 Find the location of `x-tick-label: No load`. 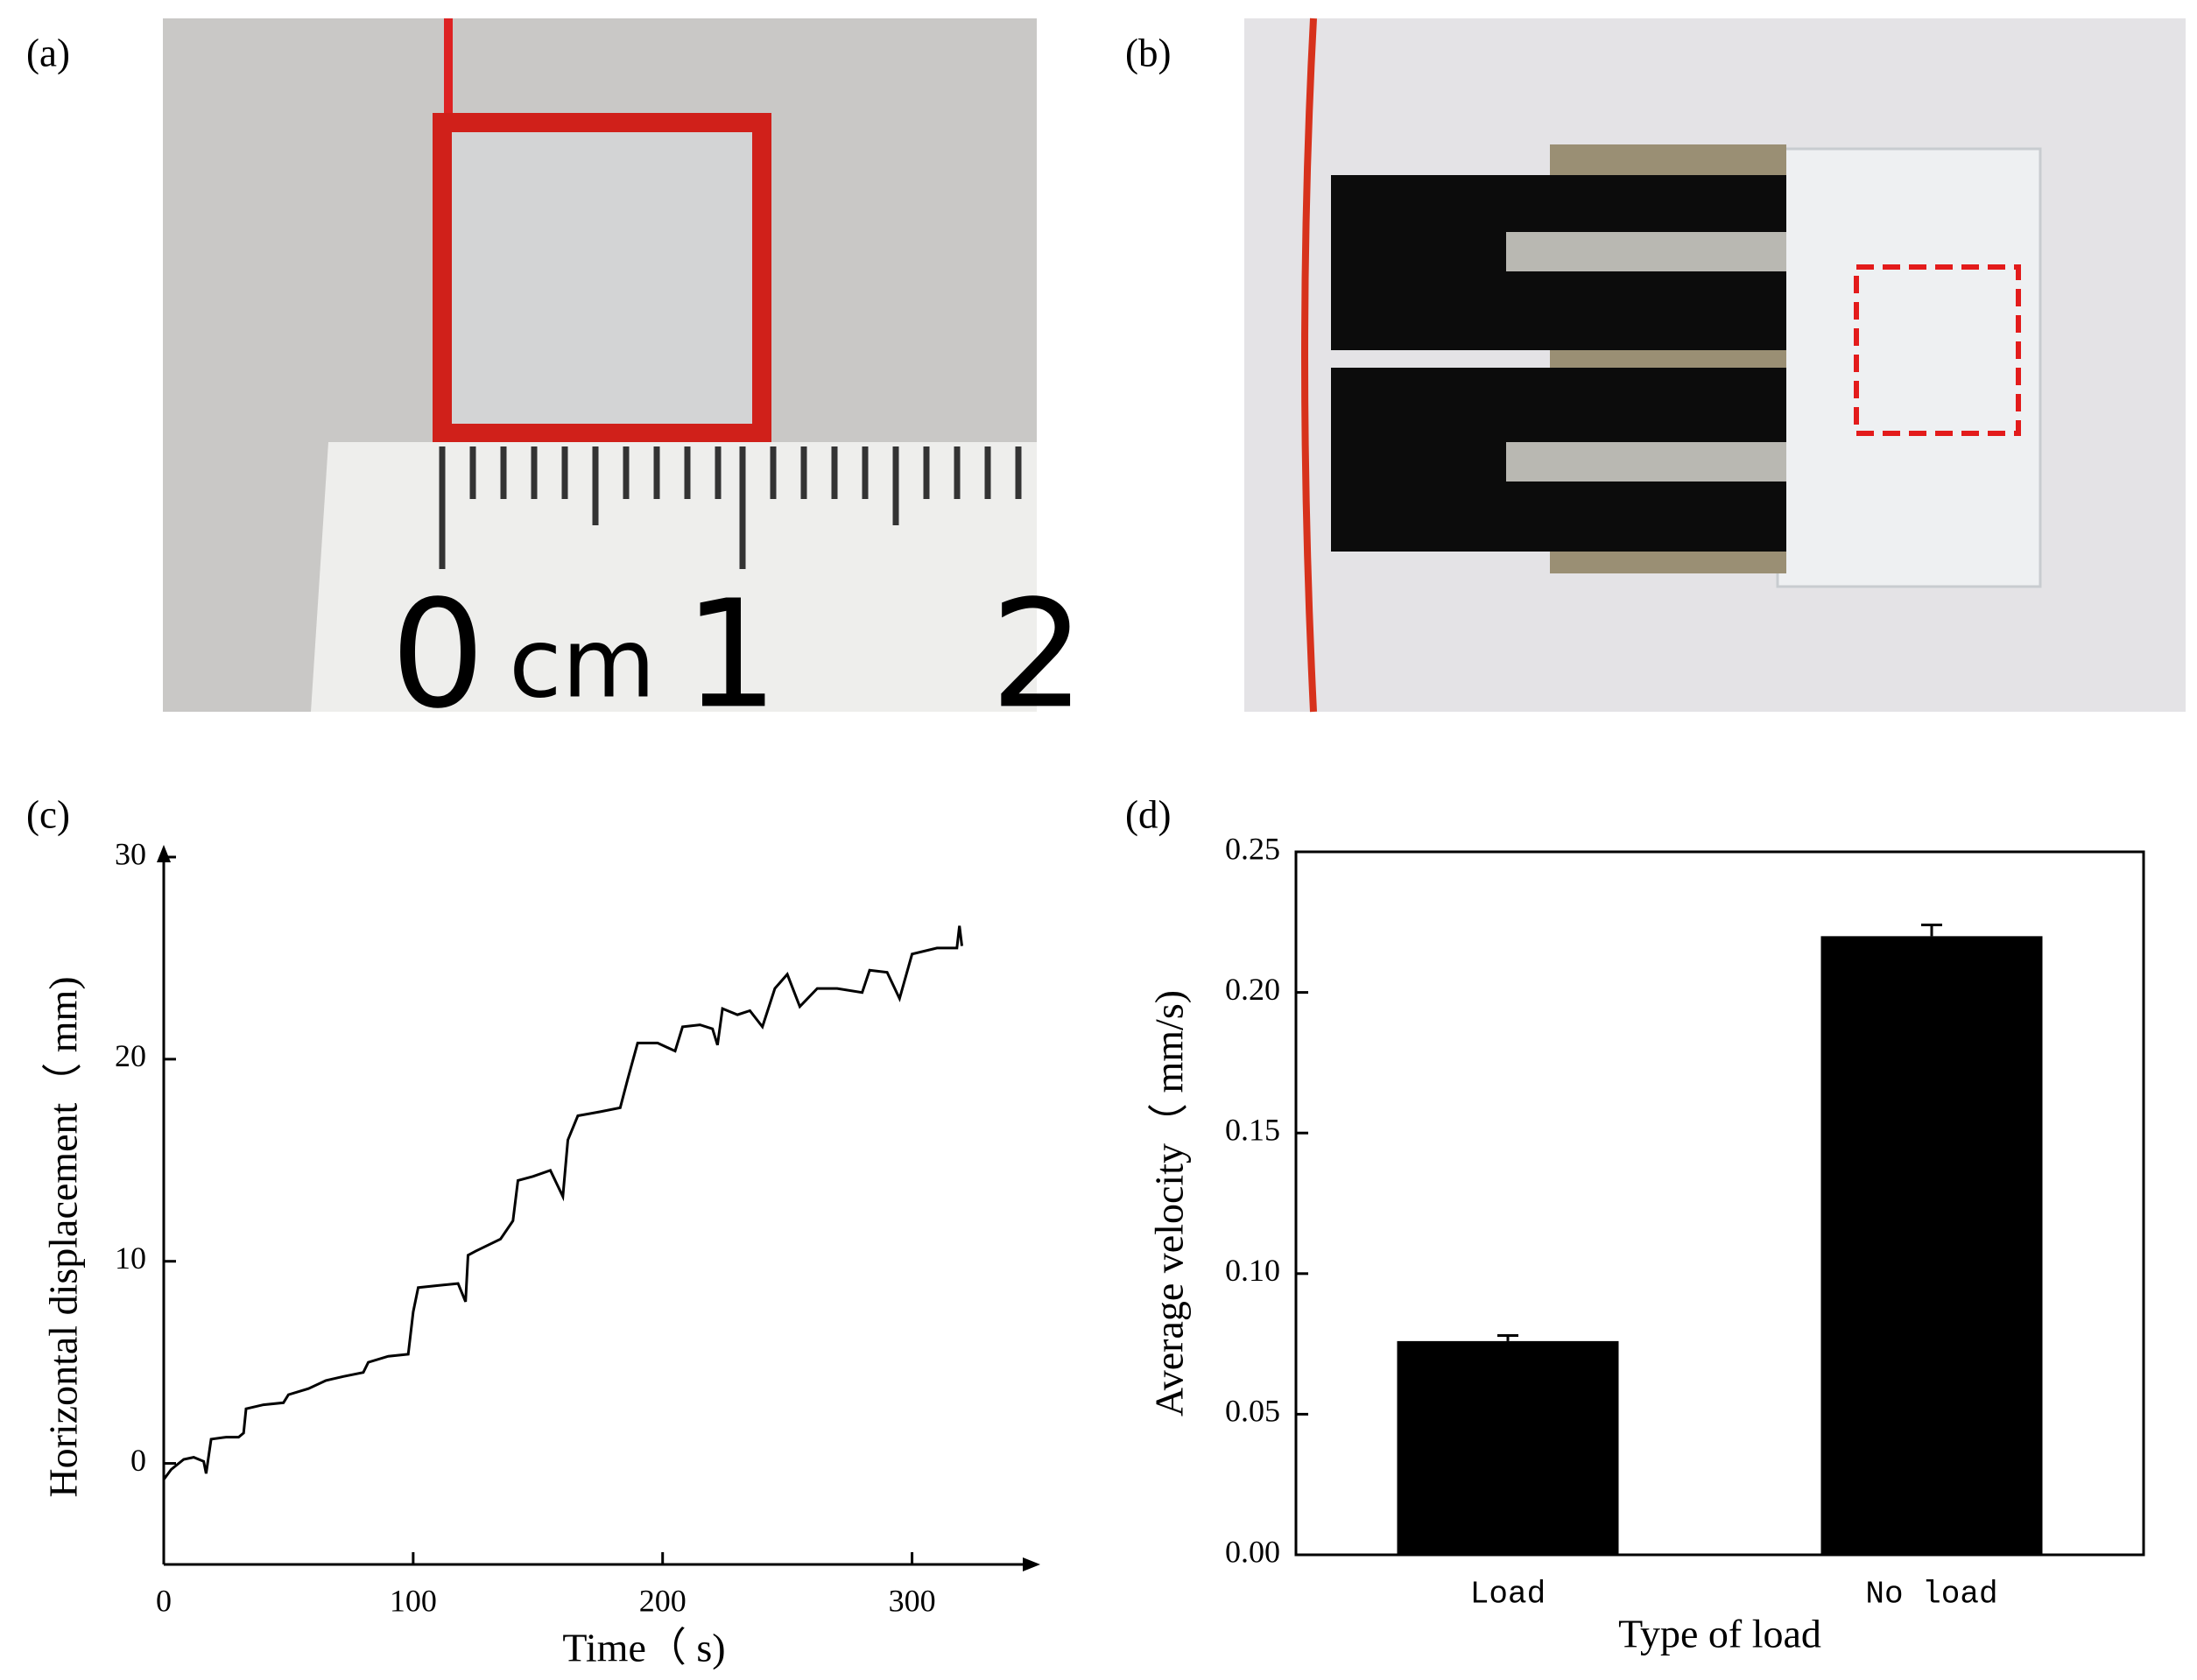

x-tick-label: No load is located at coordinates (1931, 1595).